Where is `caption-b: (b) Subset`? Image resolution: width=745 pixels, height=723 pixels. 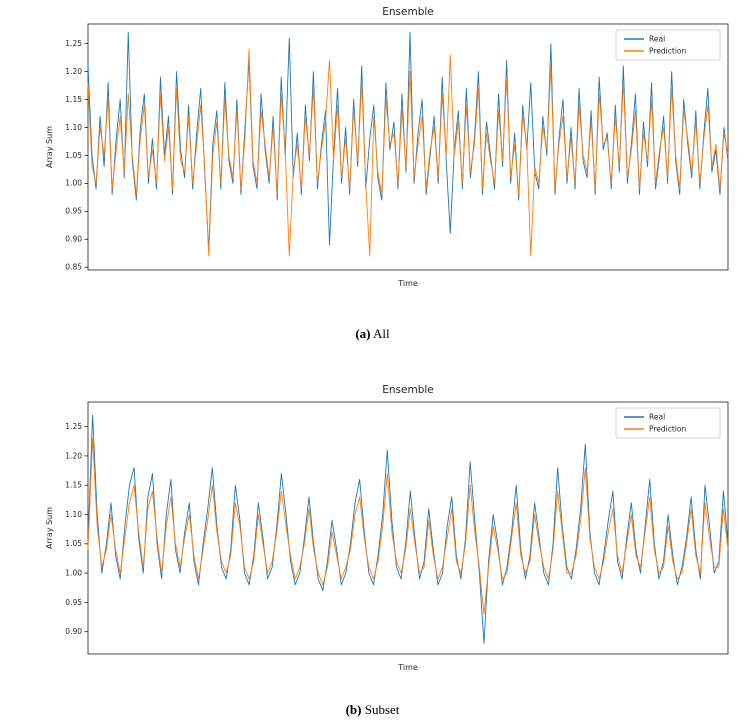 caption-b: (b) Subset is located at coordinates (372, 710).